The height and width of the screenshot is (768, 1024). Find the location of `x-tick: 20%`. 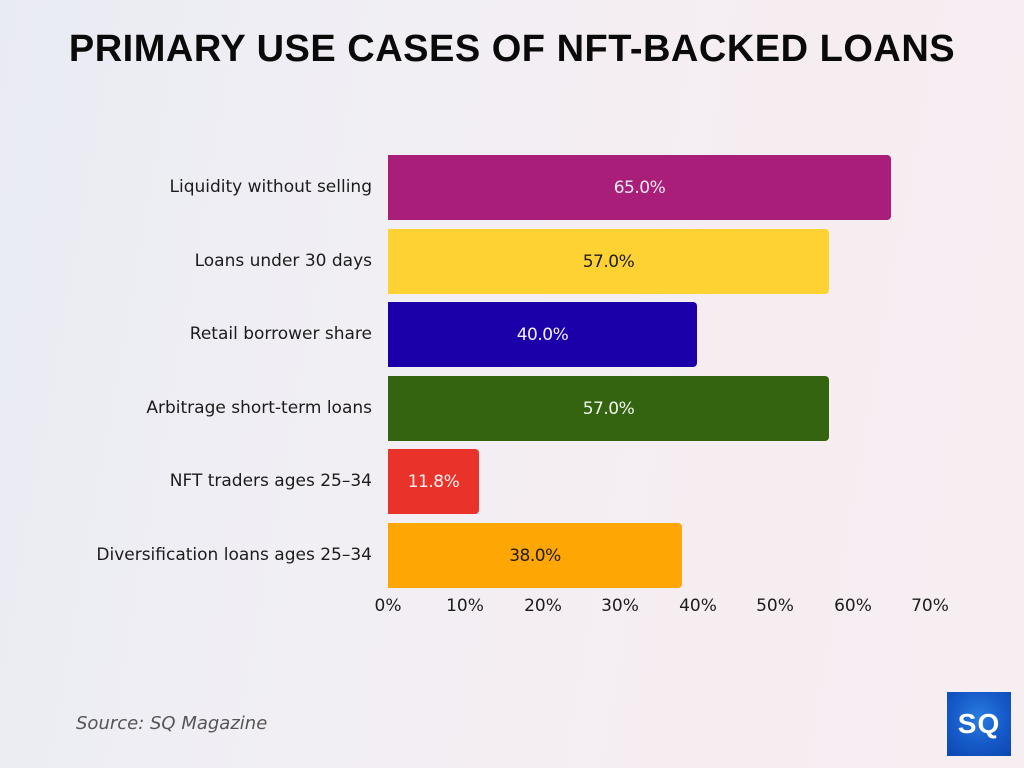

x-tick: 20% is located at coordinates (543, 606).